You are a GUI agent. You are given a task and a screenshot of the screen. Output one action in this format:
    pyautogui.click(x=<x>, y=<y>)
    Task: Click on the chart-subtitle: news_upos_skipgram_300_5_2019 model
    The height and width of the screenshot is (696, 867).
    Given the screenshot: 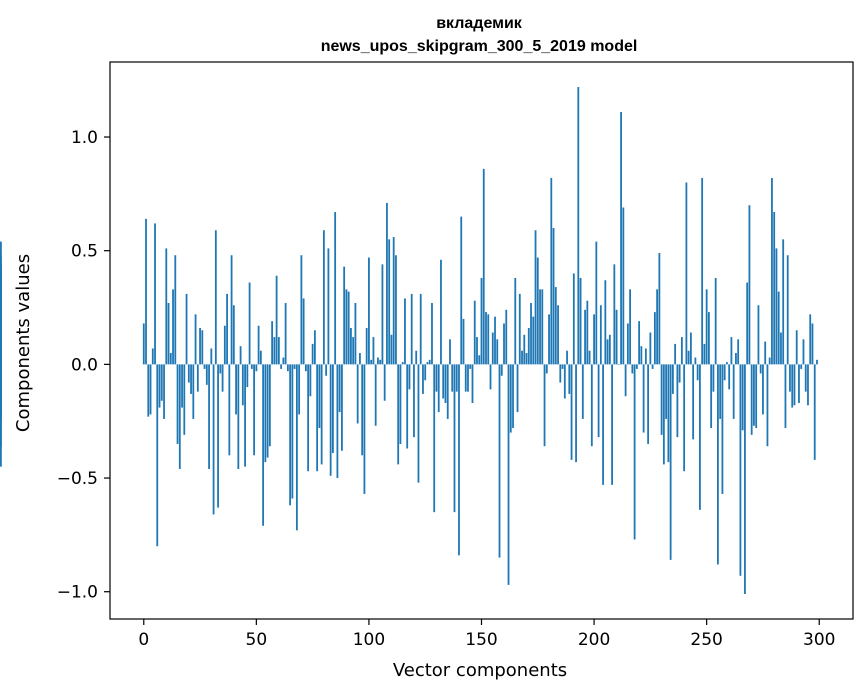 What is the action you would take?
    pyautogui.click(x=479, y=46)
    